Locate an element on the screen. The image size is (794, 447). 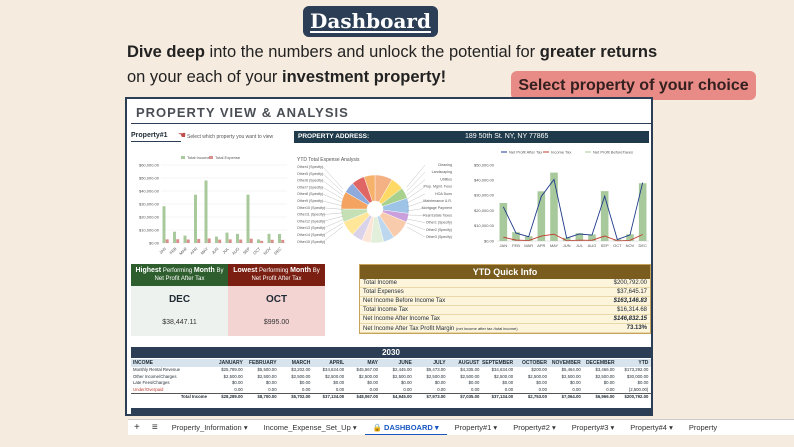
lowest-month-value: $995.00 is located at coordinates (276, 322).